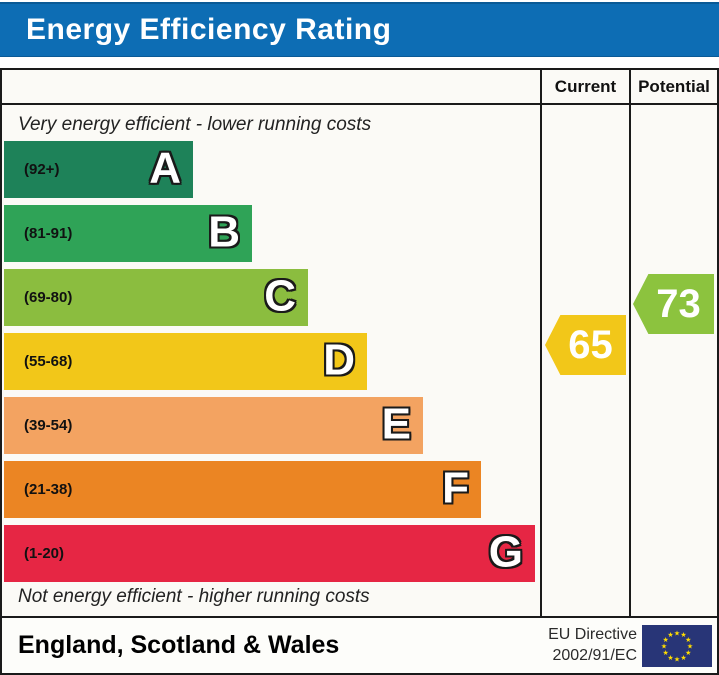 Image resolution: width=719 pixels, height=675 pixels. I want to click on title-bar: Energy Efficiency Rating, so click(359, 29).